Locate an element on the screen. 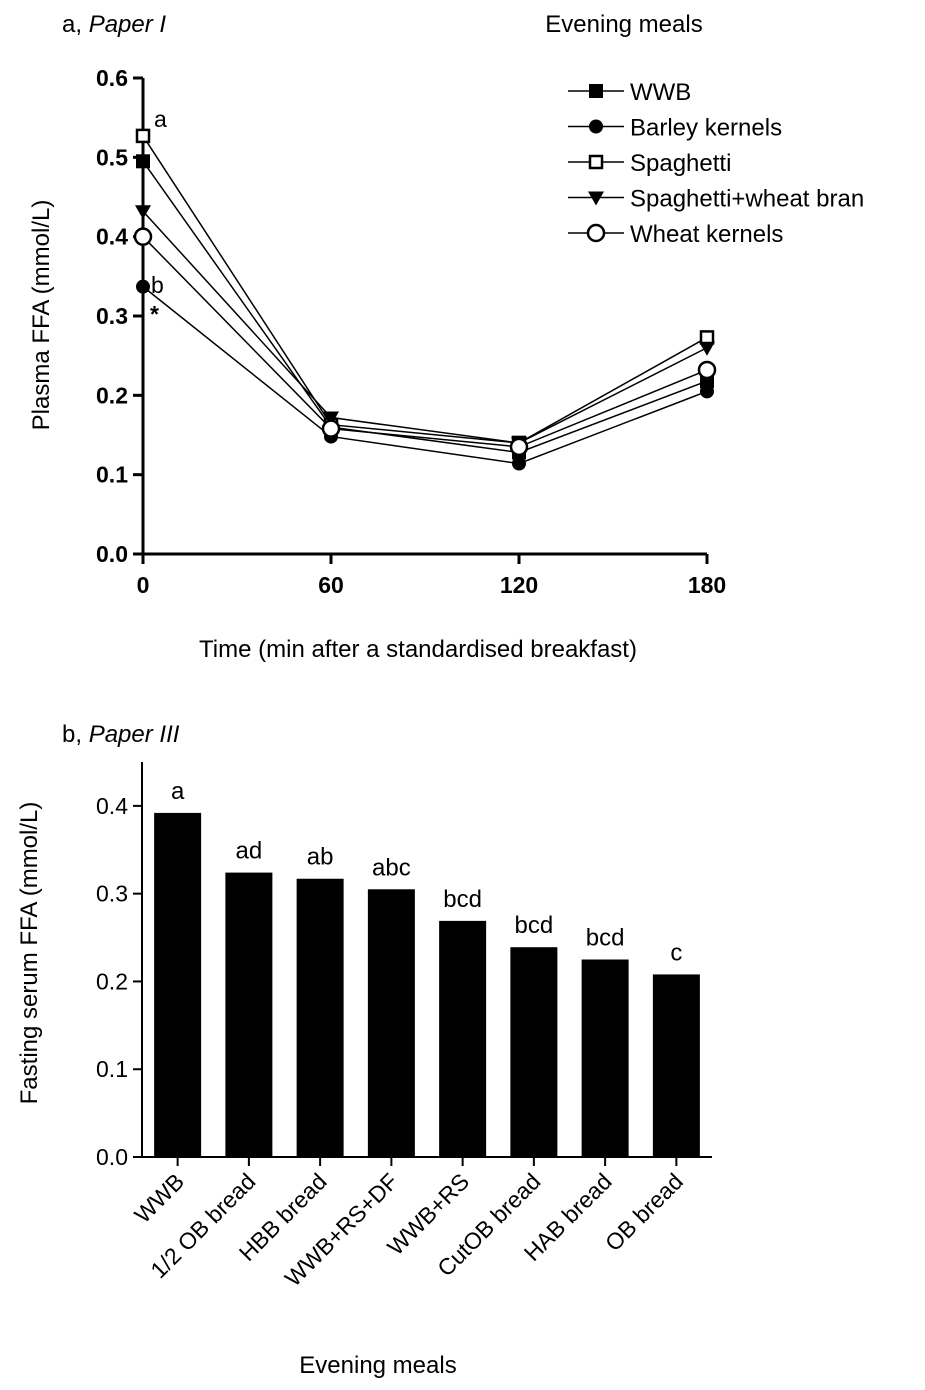  panel-b-ytick-label: 0.2 is located at coordinates (112, 981).